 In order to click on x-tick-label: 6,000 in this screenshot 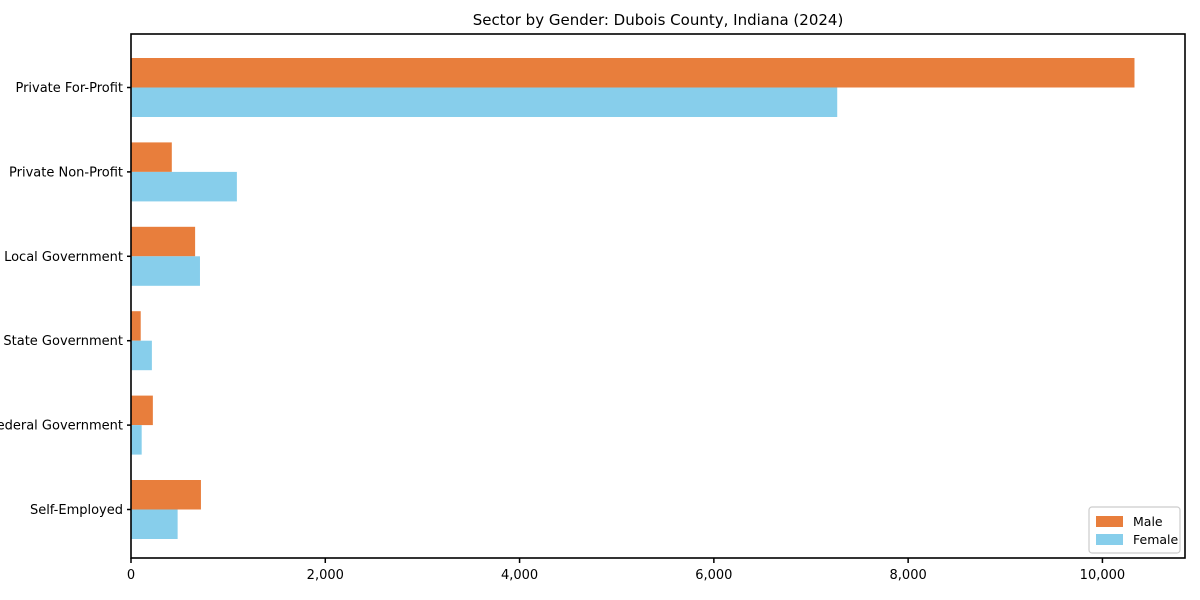, I will do `click(713, 575)`.